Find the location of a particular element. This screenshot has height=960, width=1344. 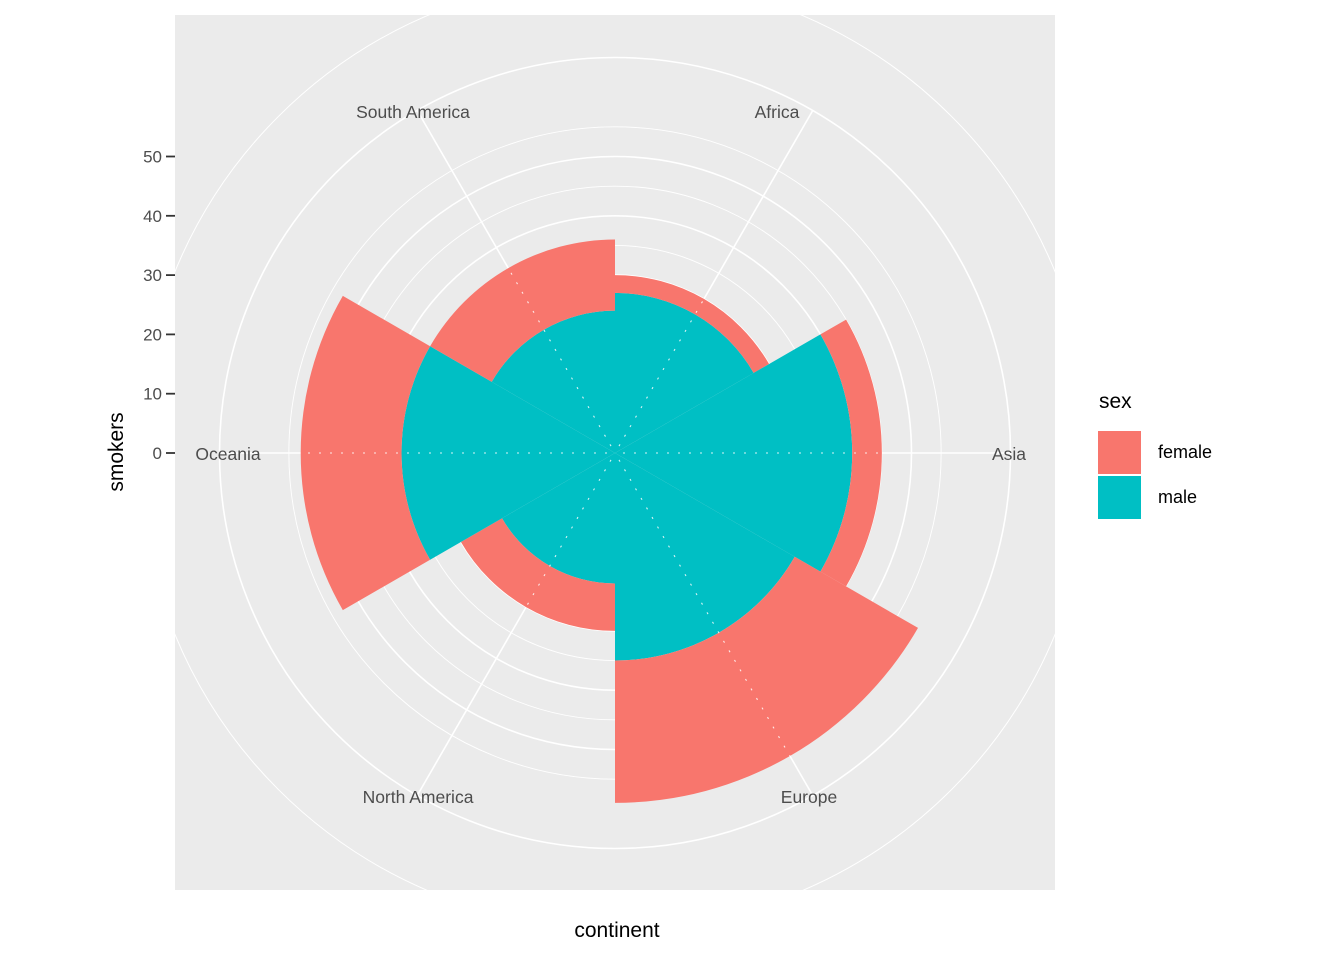

y-tick-label: 40 is located at coordinates (152, 216).